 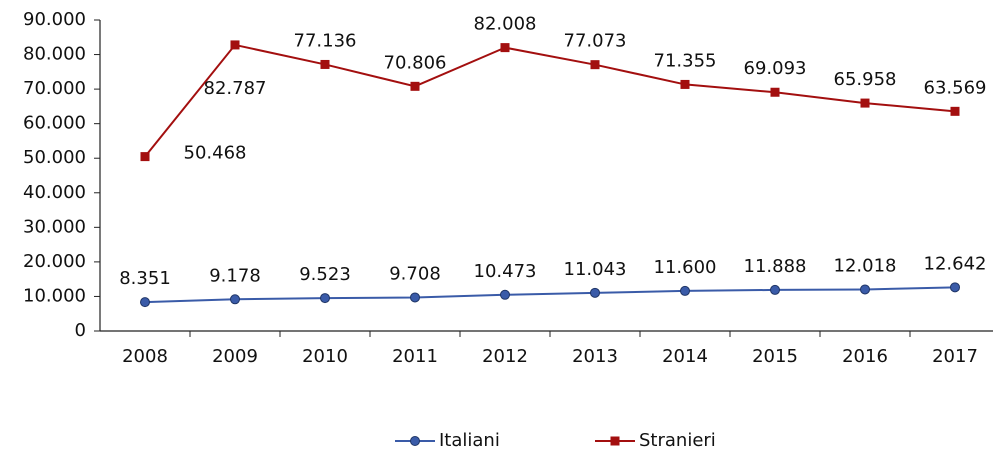 What do you see at coordinates (505, 24) in the screenshot?
I see `data-label: 82.008` at bounding box center [505, 24].